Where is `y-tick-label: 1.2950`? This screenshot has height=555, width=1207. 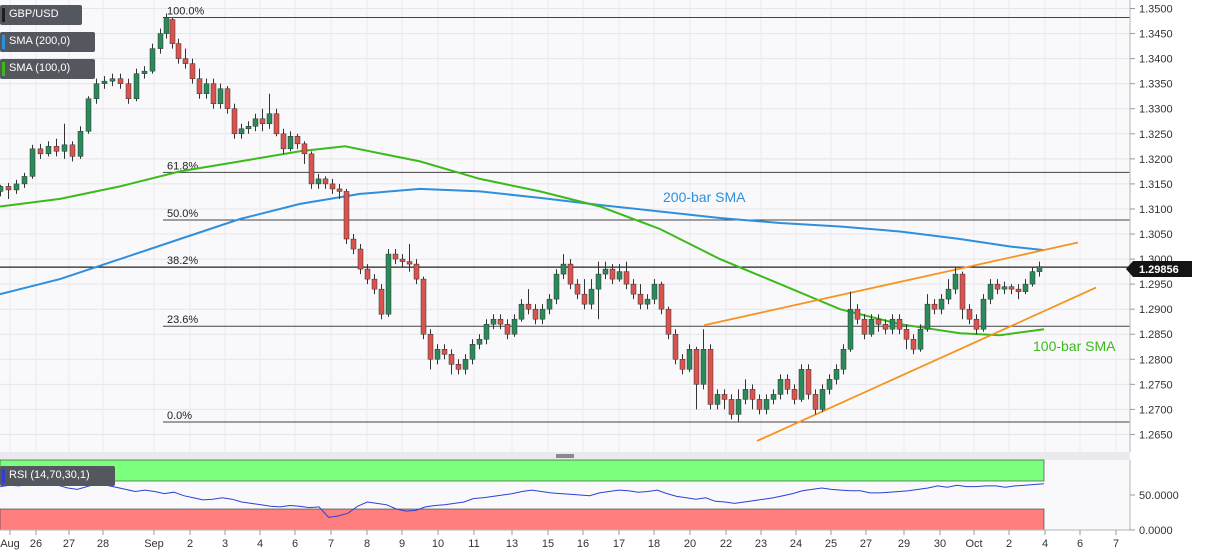 y-tick-label: 1.2950 is located at coordinates (1156, 285).